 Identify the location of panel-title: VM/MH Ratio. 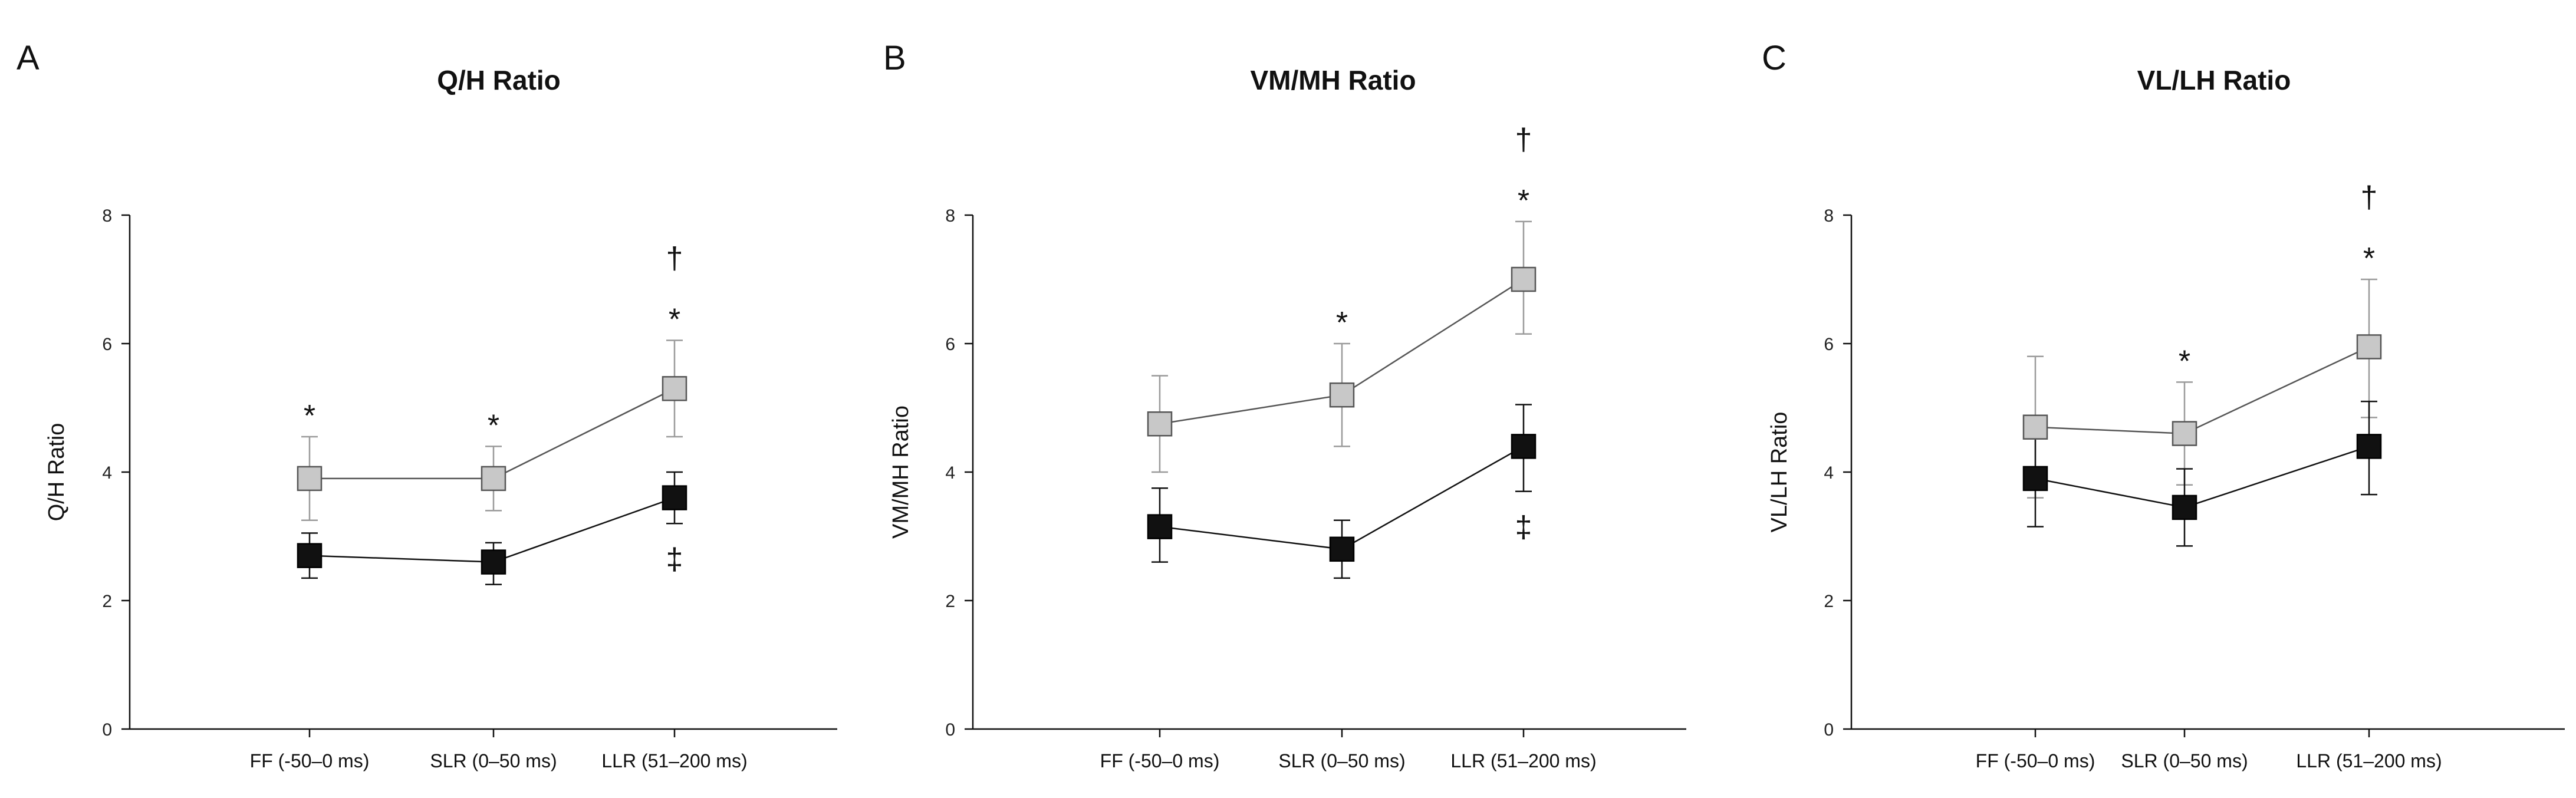
(1333, 80).